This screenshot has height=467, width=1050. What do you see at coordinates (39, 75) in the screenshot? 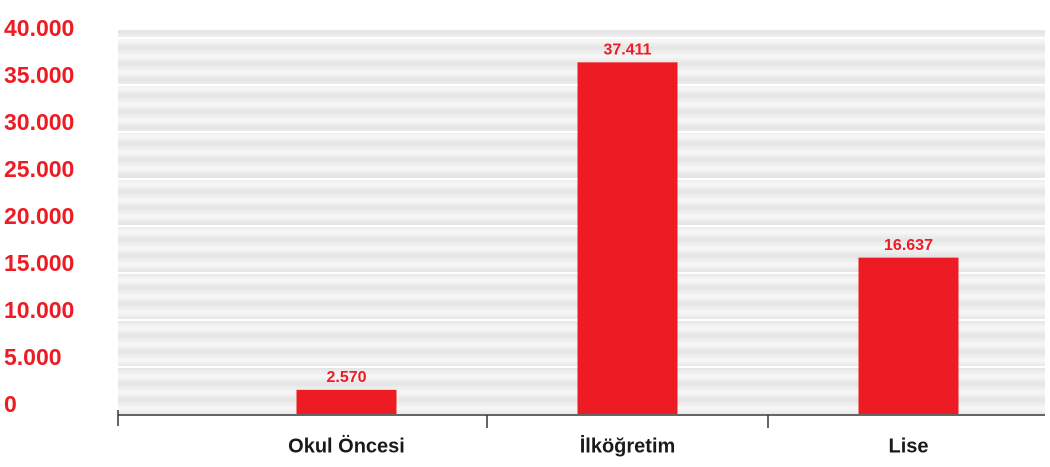
I see `y-tick-label: 35.000` at bounding box center [39, 75].